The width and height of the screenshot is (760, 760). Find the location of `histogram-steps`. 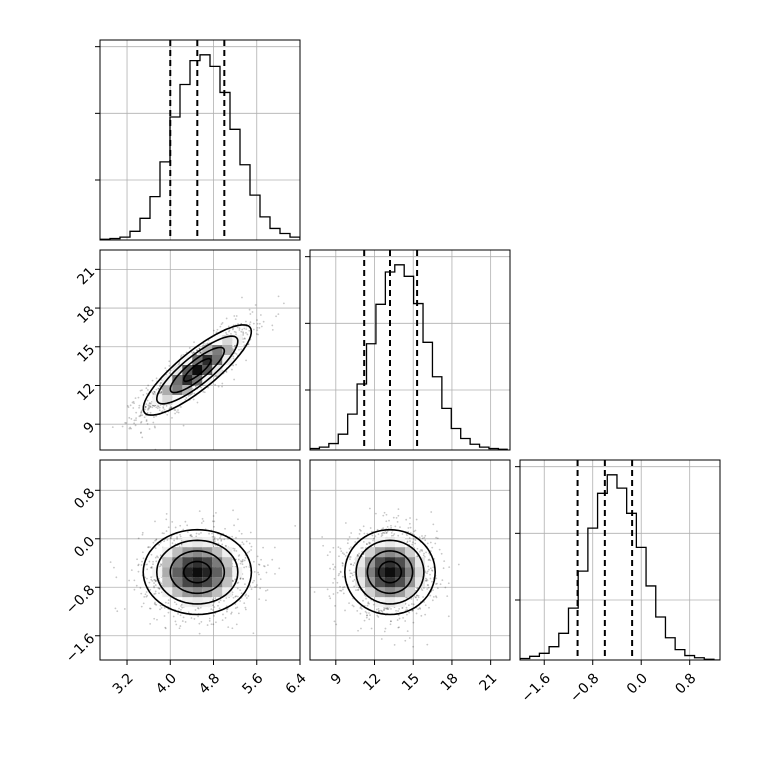

histogram-steps is located at coordinates (200, 147).